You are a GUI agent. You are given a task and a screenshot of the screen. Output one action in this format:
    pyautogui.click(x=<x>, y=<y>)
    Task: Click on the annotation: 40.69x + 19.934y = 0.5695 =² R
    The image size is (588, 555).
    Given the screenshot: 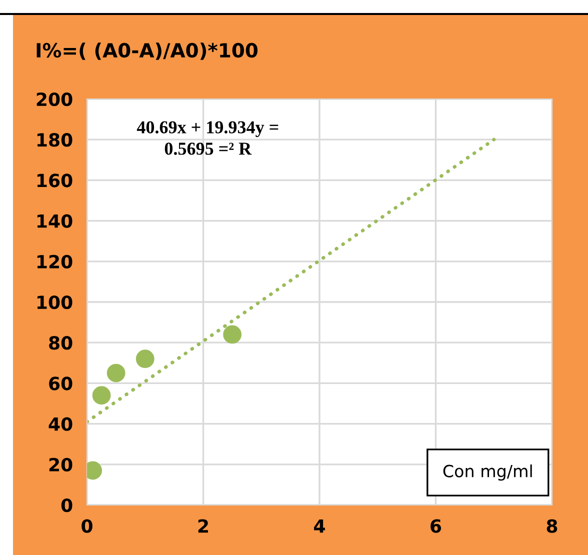 What is the action you would take?
    pyautogui.click(x=207, y=138)
    